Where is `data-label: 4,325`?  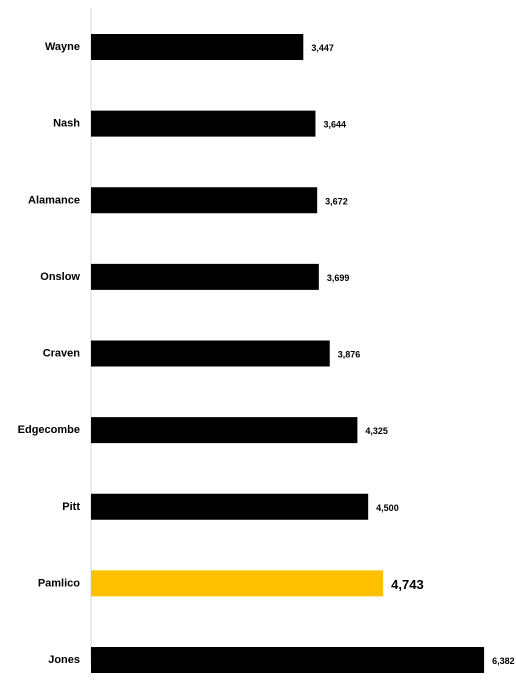
data-label: 4,325 is located at coordinates (376, 431).